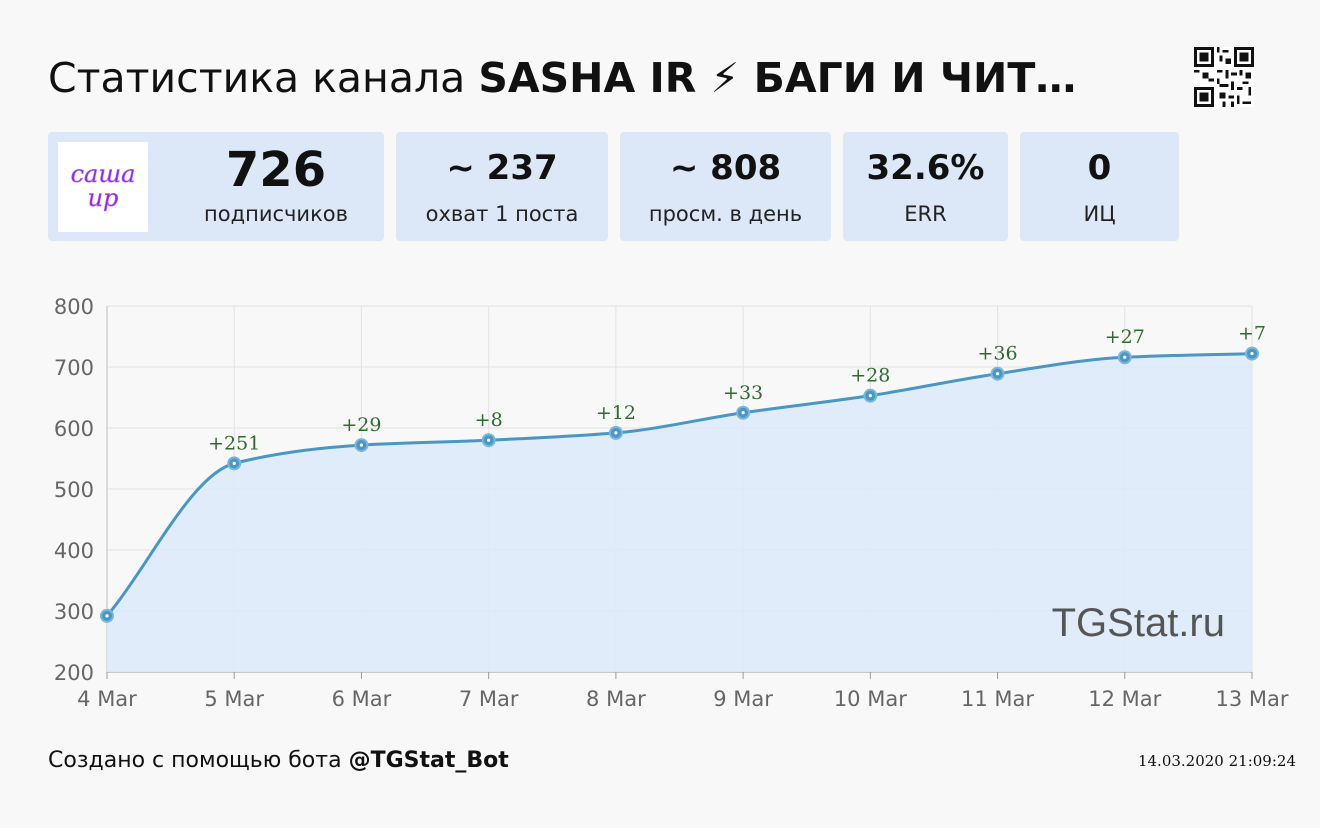  I want to click on x-tick-label: 12 Mar, so click(1124, 699).